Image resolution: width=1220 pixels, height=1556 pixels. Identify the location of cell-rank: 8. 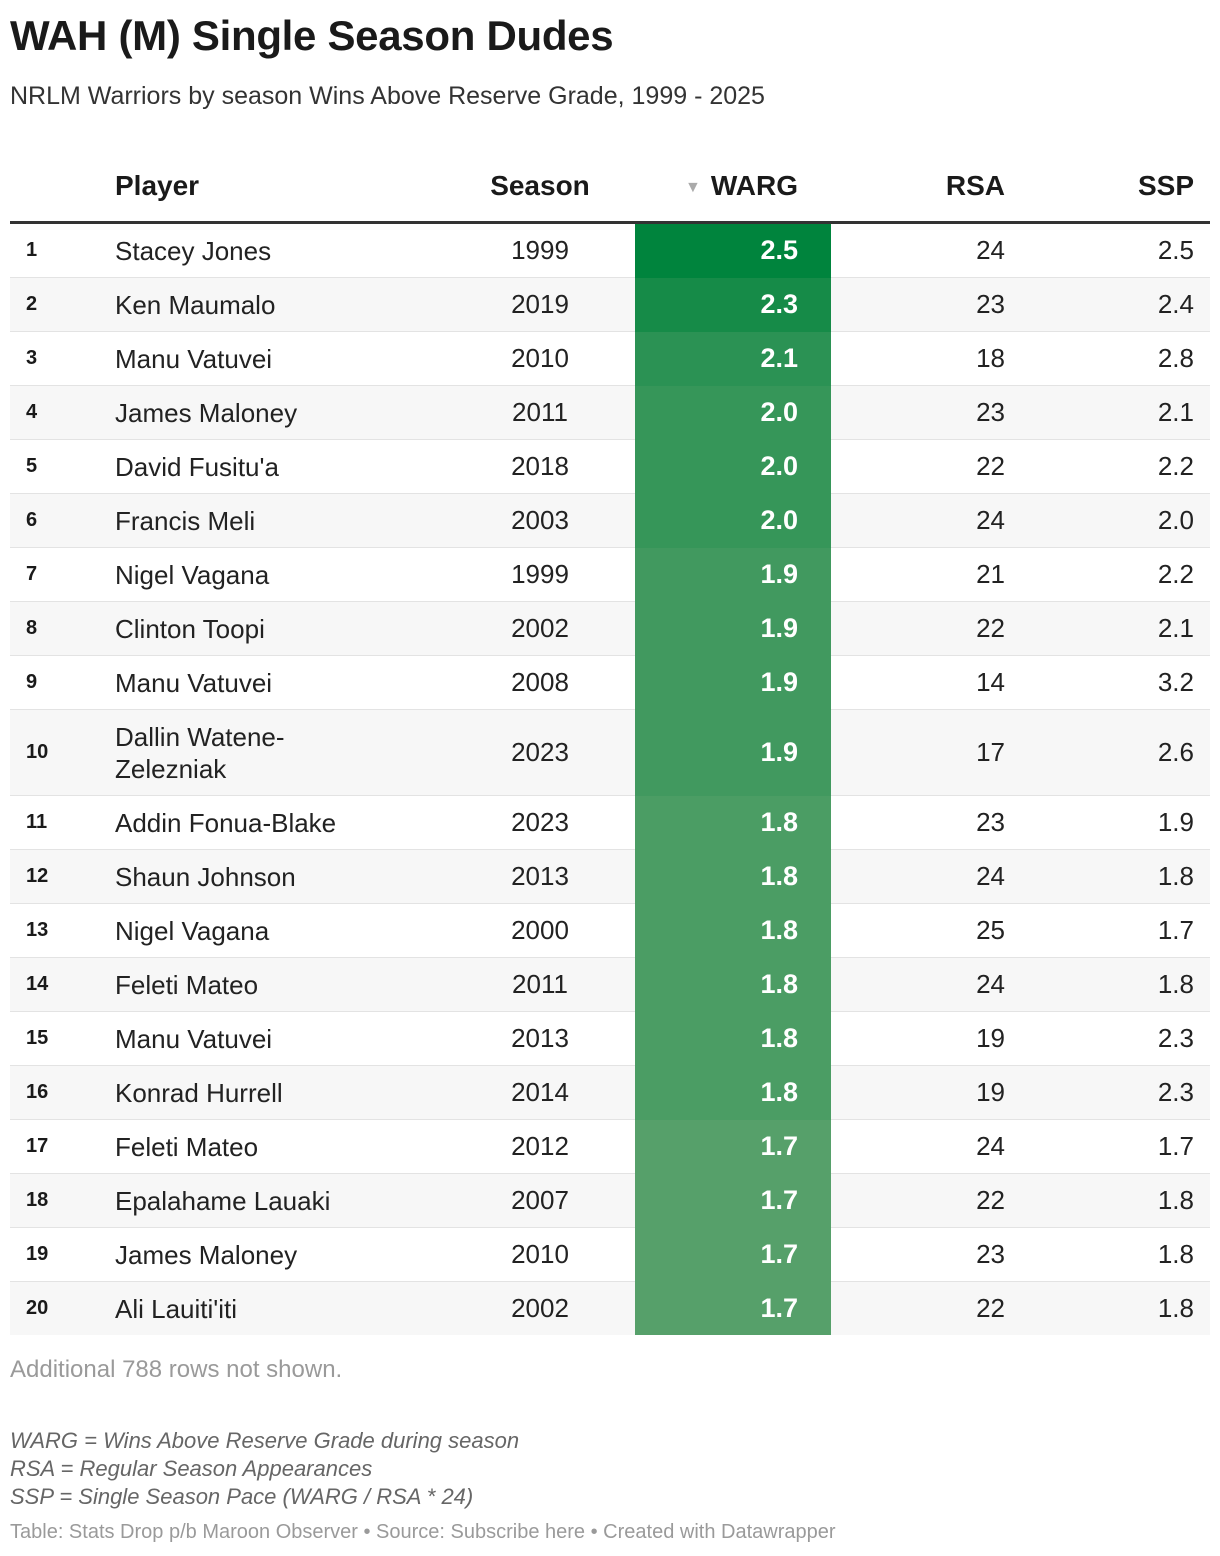
(62, 628).